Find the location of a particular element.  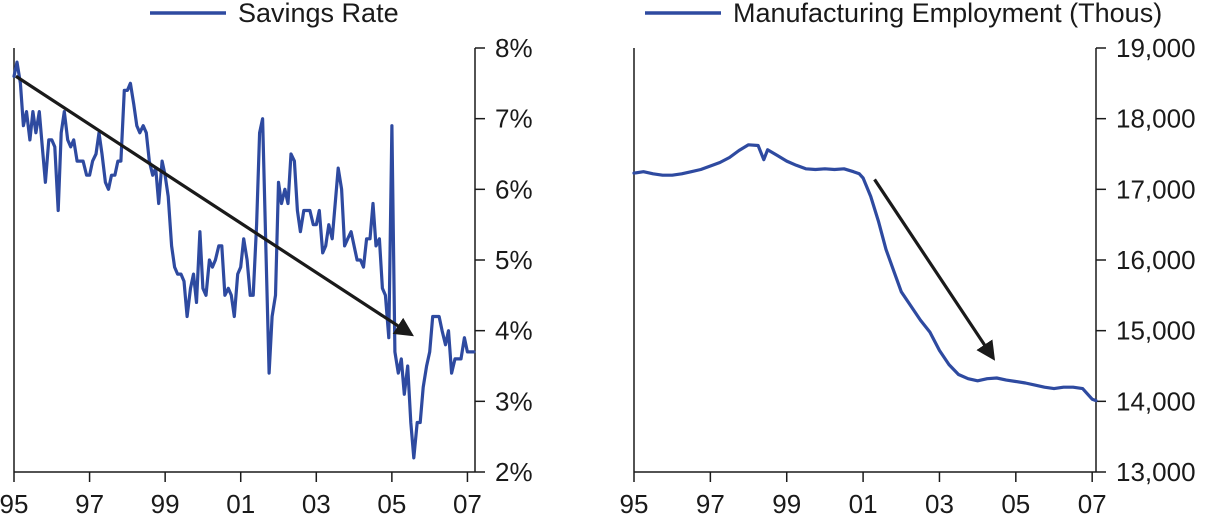

y-tick-label: 14,000 is located at coordinates (1156, 401).